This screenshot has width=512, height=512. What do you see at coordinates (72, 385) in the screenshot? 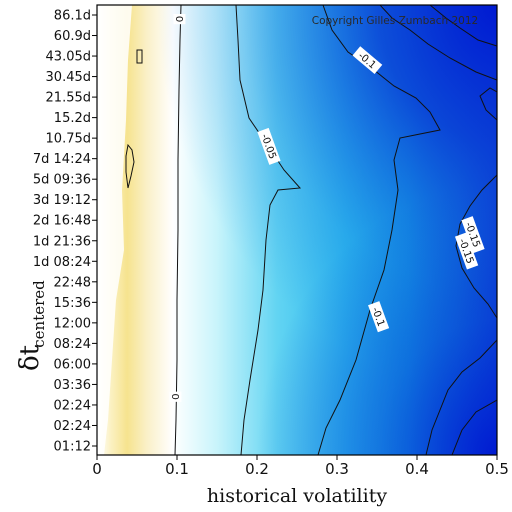
I see `y-tick-label: 03:36` at bounding box center [72, 385].